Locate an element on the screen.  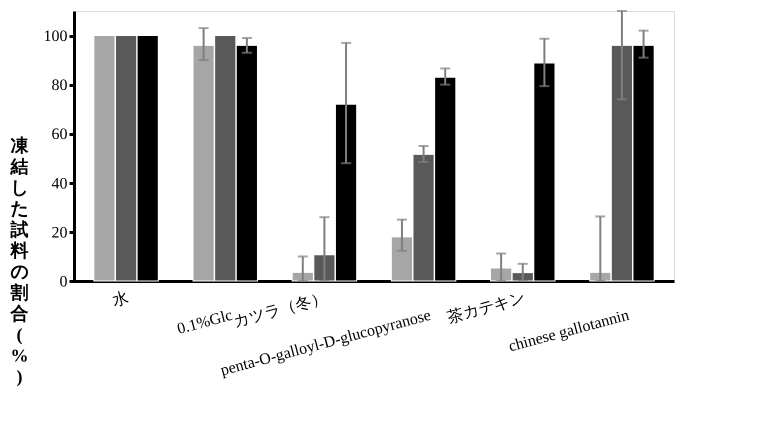
y-tick-label: 0 is located at coordinates (64, 282).